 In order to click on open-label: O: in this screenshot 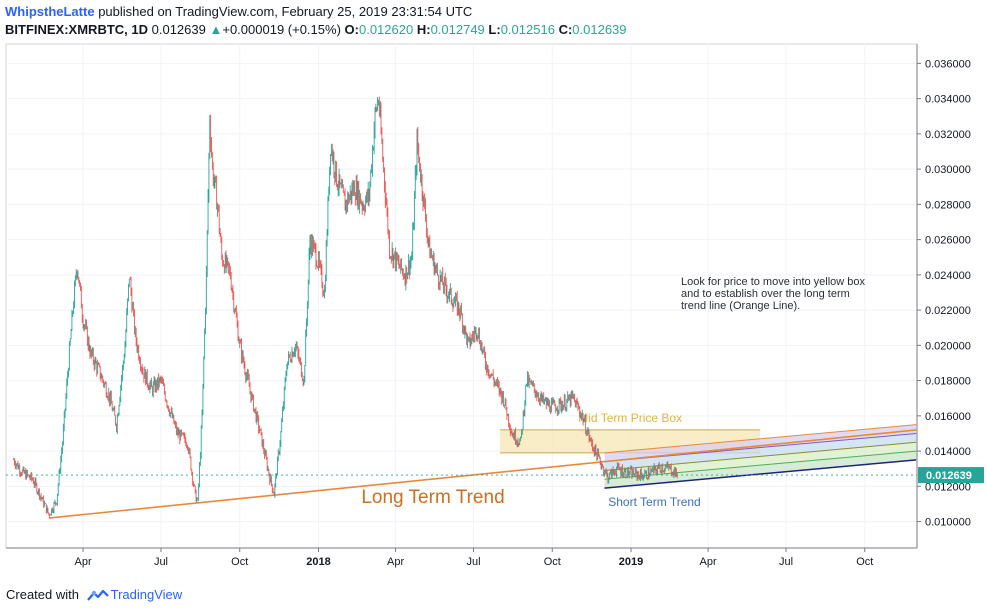, I will do `click(351, 29)`.